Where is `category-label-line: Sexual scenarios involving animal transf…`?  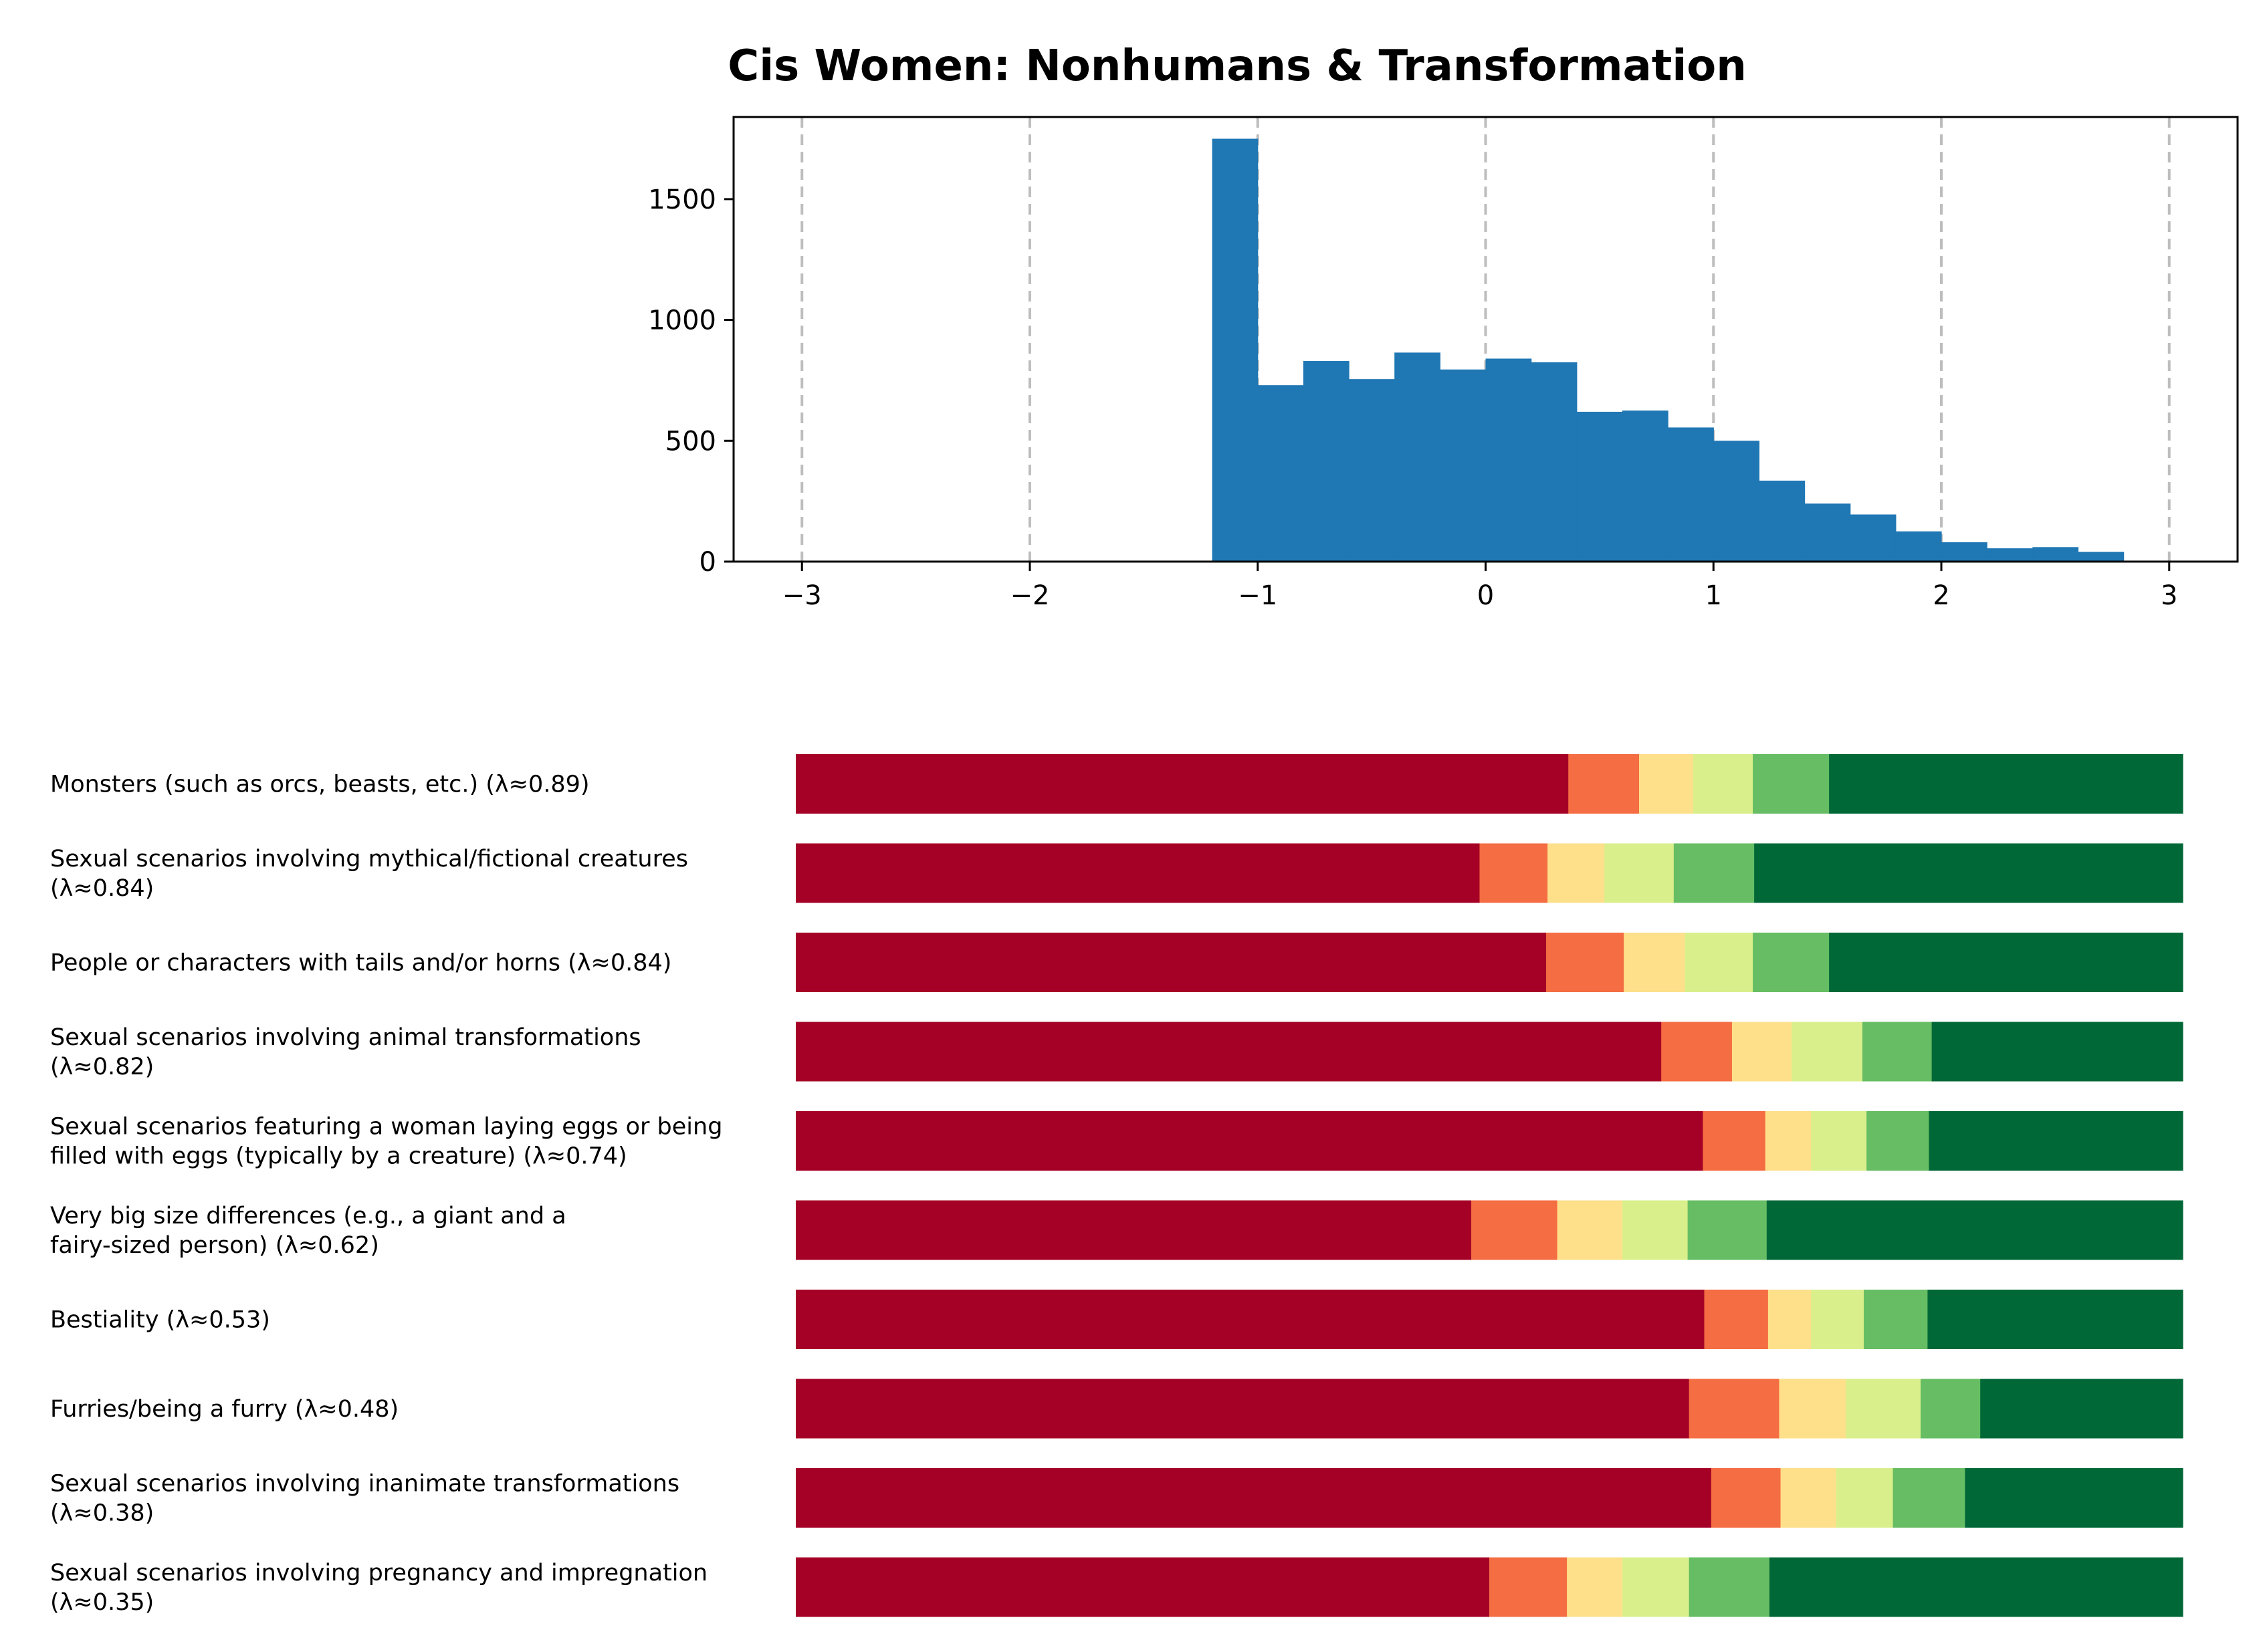 category-label-line: Sexual scenarios involving animal transf… is located at coordinates (346, 1038).